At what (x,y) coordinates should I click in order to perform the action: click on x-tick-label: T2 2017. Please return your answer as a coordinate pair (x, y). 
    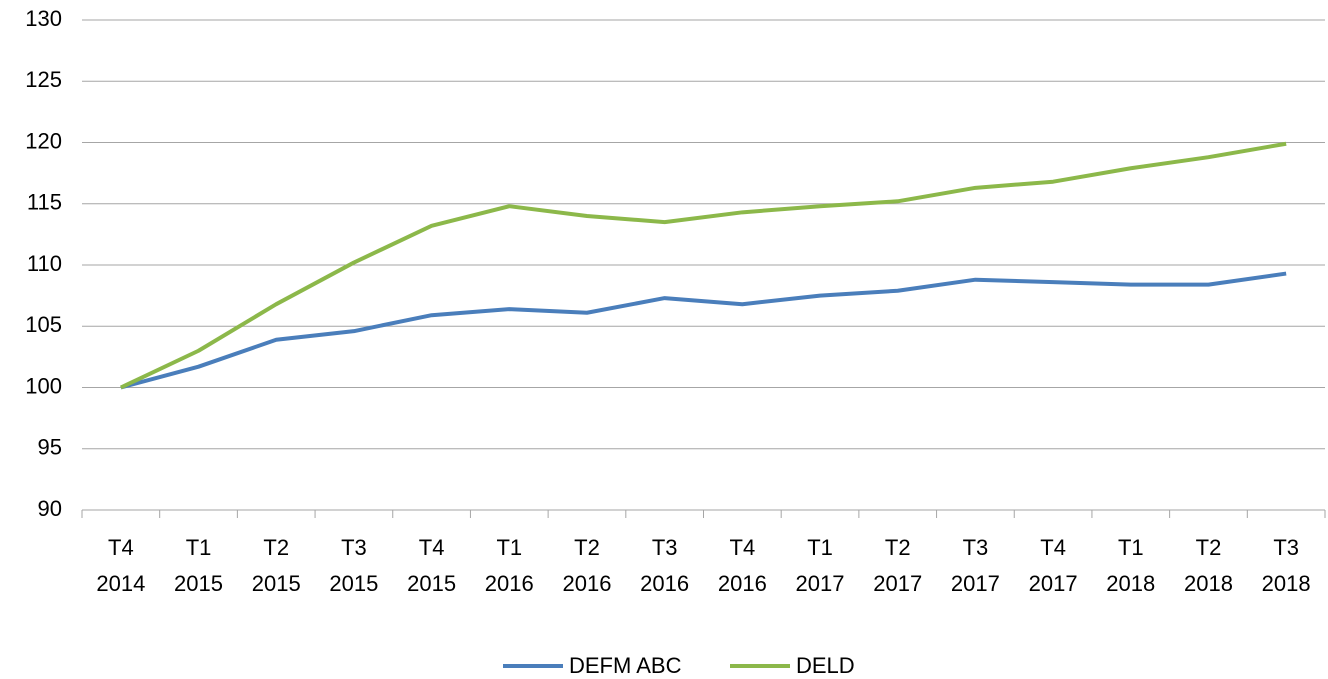
    Looking at the image, I should click on (898, 565).